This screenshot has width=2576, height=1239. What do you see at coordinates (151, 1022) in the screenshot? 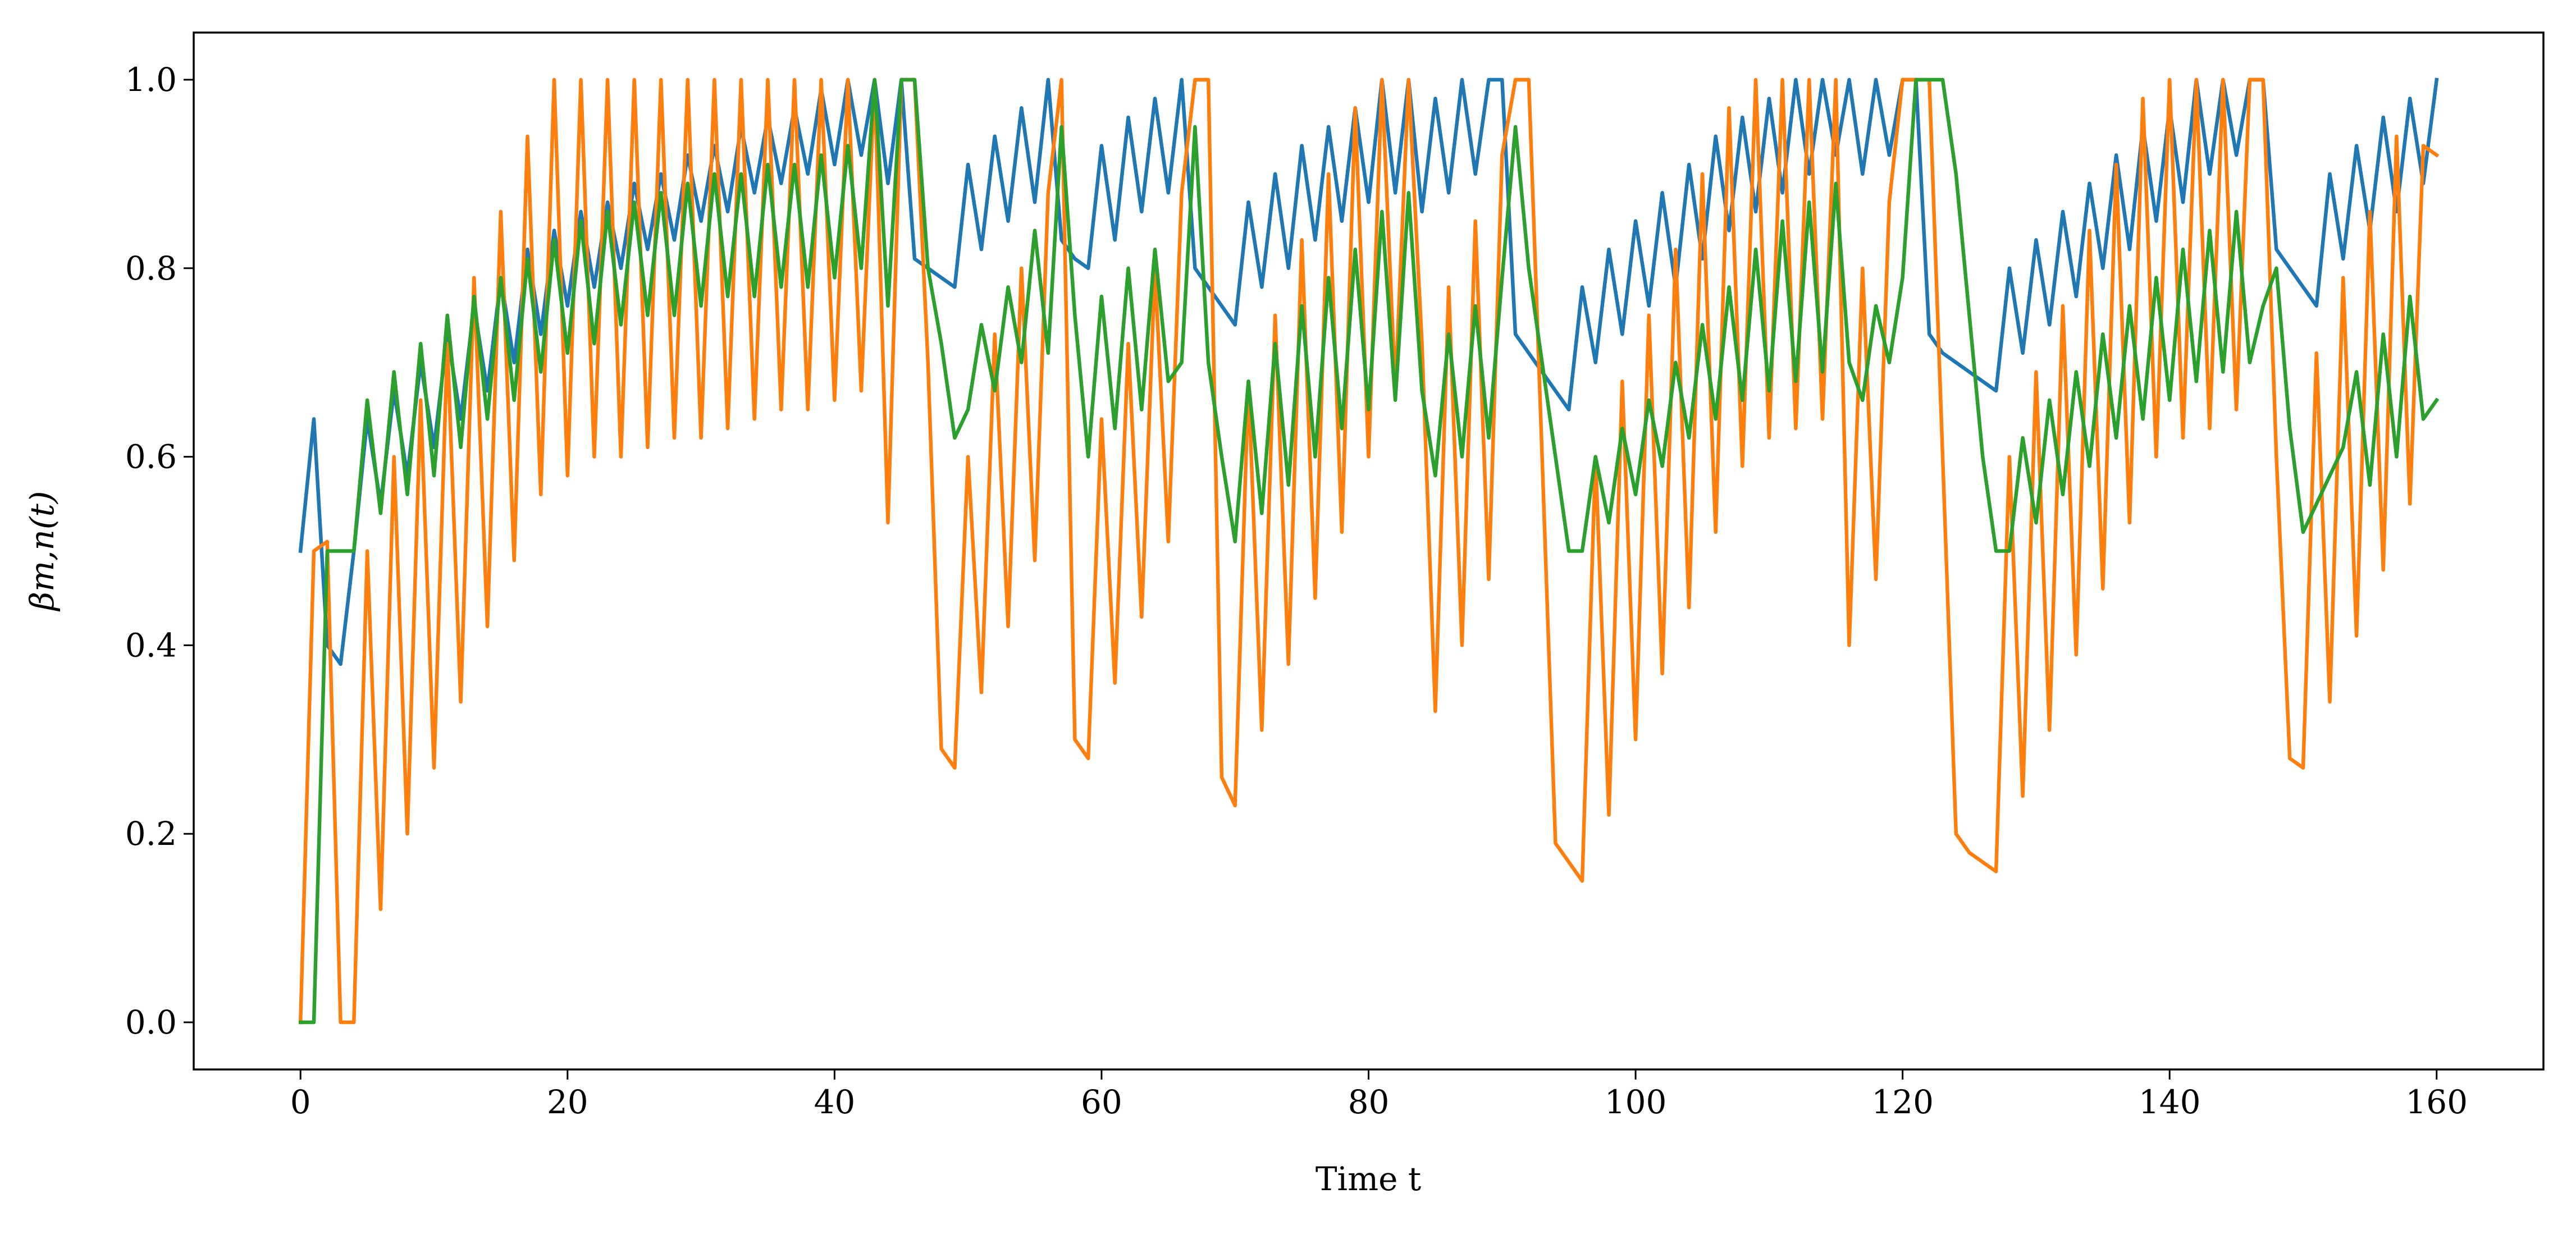
I see `y-tick-label: 0.0` at bounding box center [151, 1022].